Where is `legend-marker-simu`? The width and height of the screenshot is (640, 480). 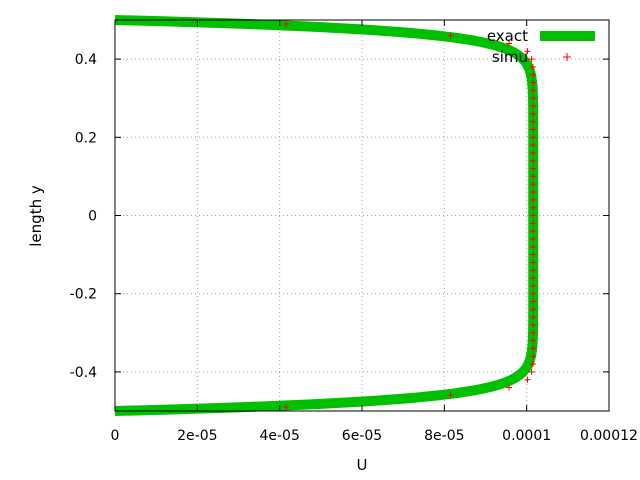
legend-marker-simu is located at coordinates (567, 57).